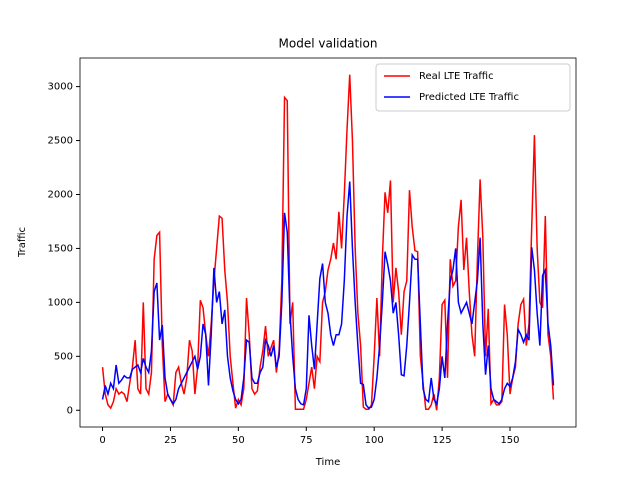 The width and height of the screenshot is (640, 480). What do you see at coordinates (70, 410) in the screenshot?
I see `y-tick-label: 0` at bounding box center [70, 410].